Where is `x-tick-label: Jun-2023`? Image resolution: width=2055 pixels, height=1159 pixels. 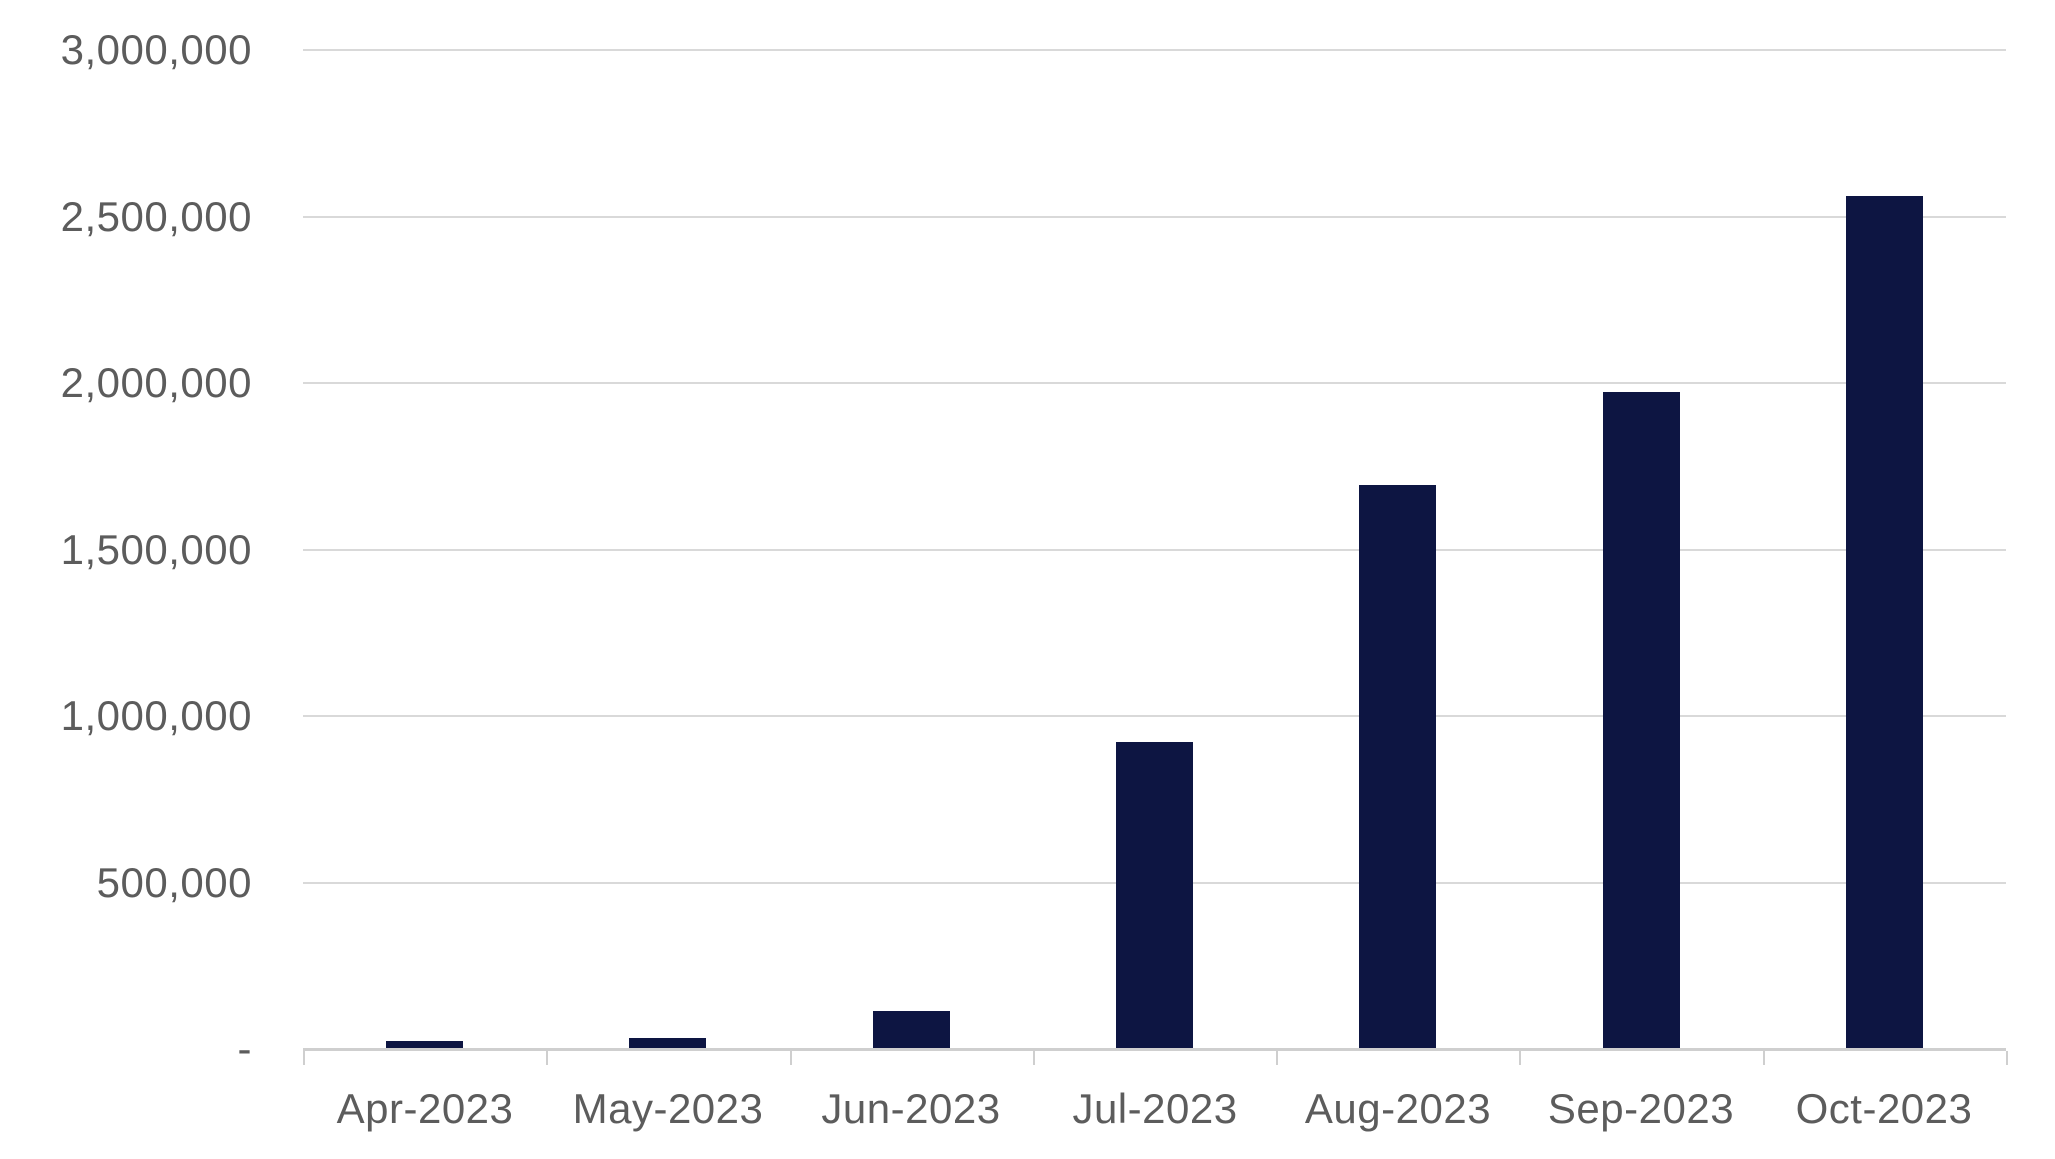
x-tick-label: Jun-2023 is located at coordinates (911, 1108).